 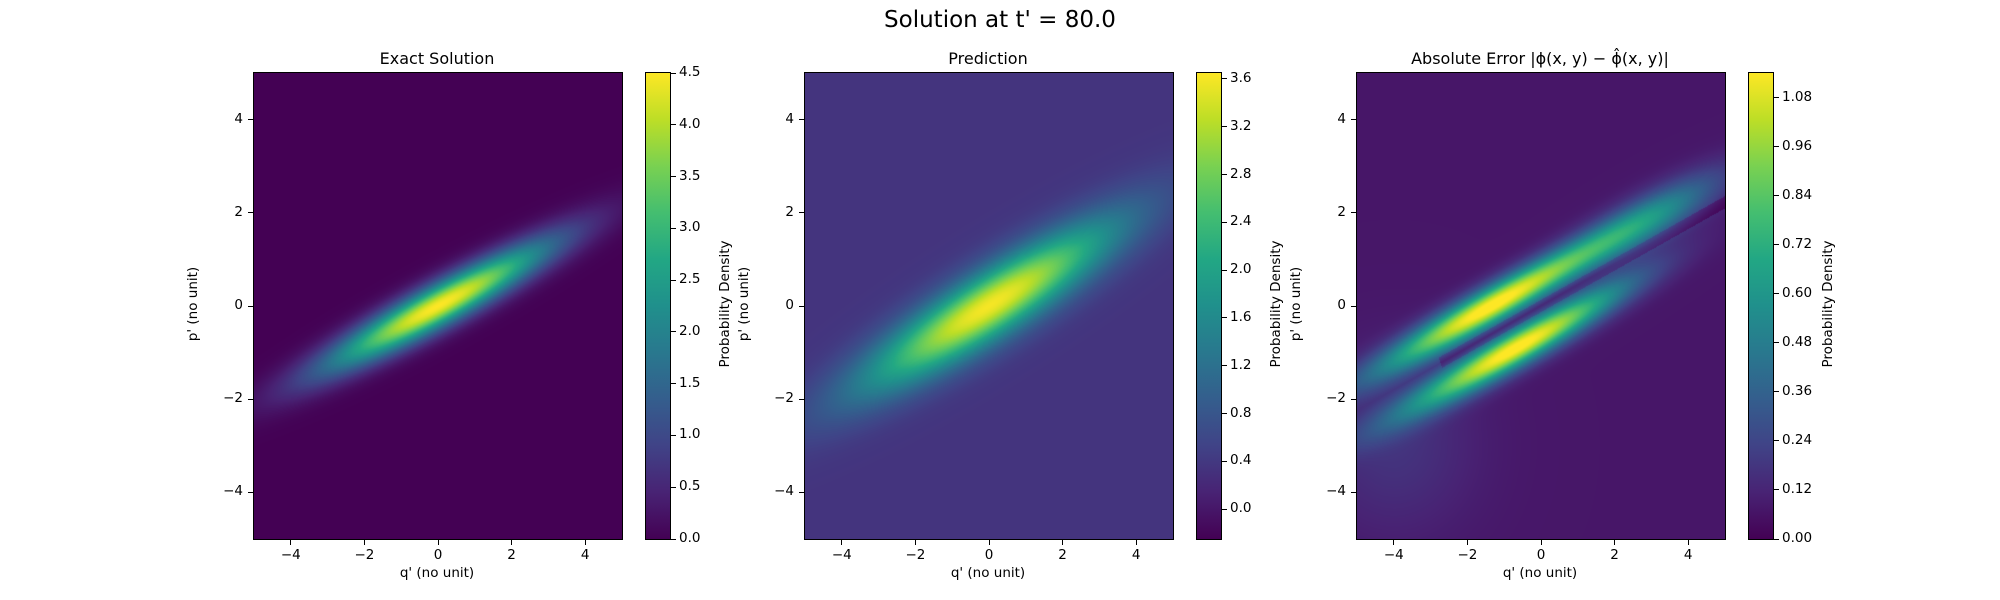 What do you see at coordinates (690, 123) in the screenshot?
I see `colorbar-tick-label: 4.0` at bounding box center [690, 123].